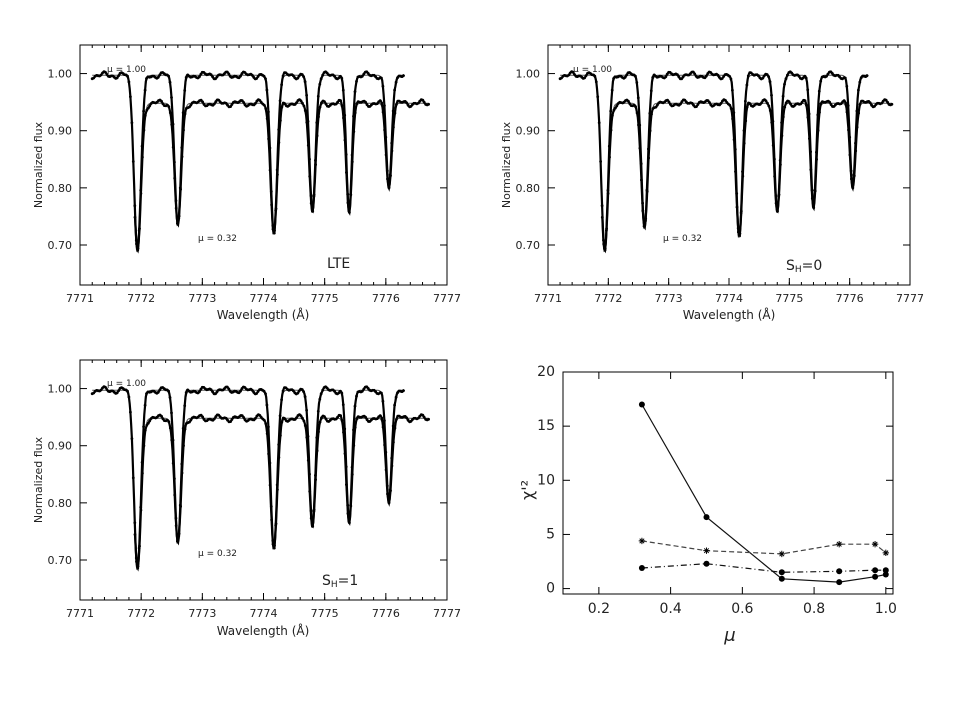 Image resolution: width=960 pixels, height=724 pixels. What do you see at coordinates (839, 544) in the screenshot?
I see `data-point-star` at bounding box center [839, 544].